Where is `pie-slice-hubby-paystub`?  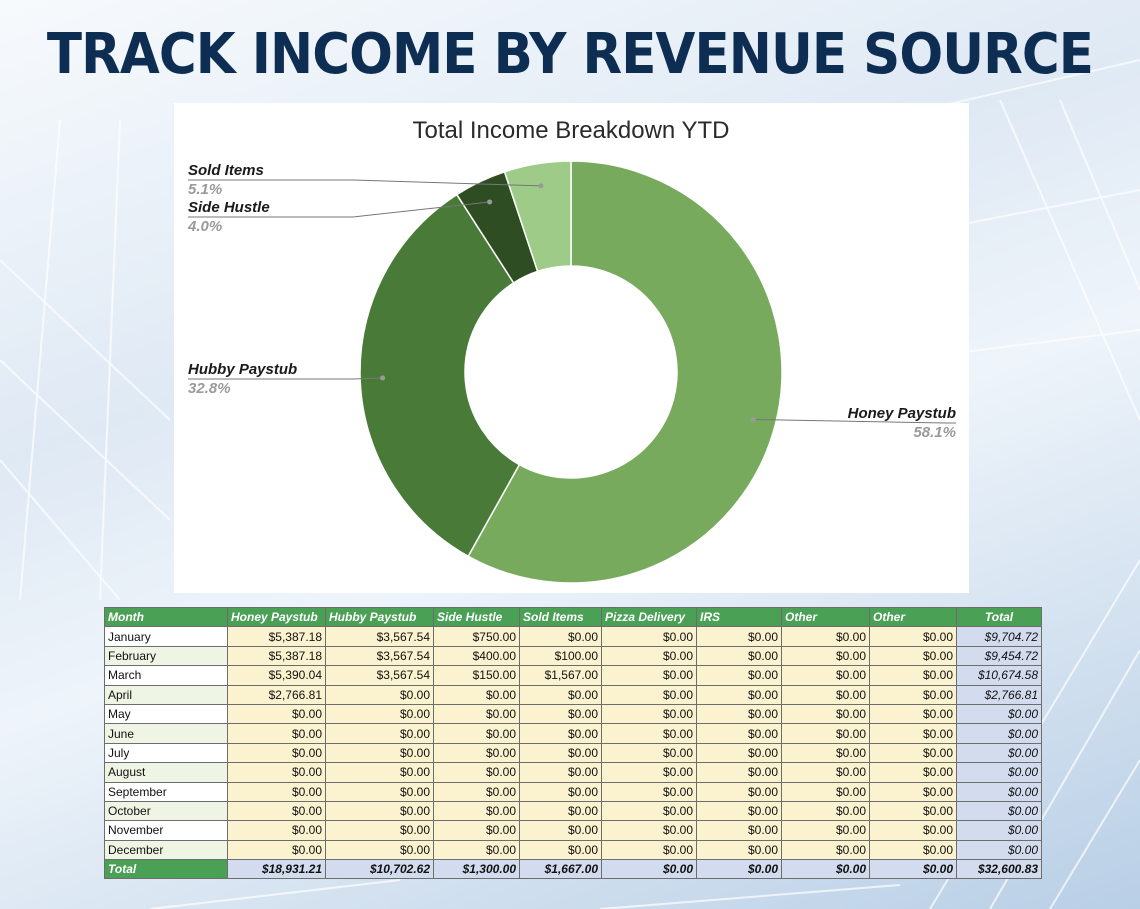 pie-slice-hubby-paystub is located at coordinates (440, 375).